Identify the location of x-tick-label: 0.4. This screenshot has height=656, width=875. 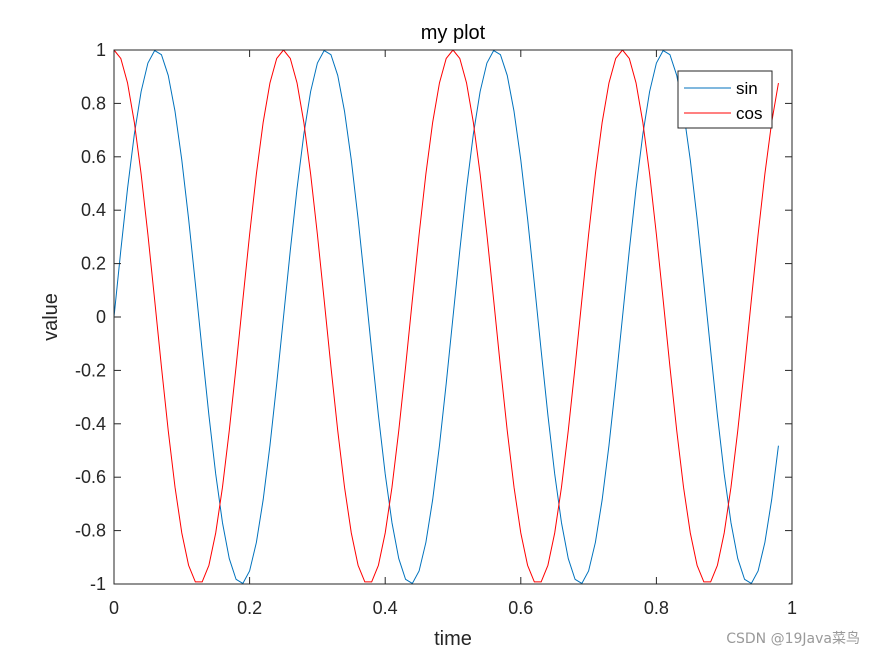
(385, 608).